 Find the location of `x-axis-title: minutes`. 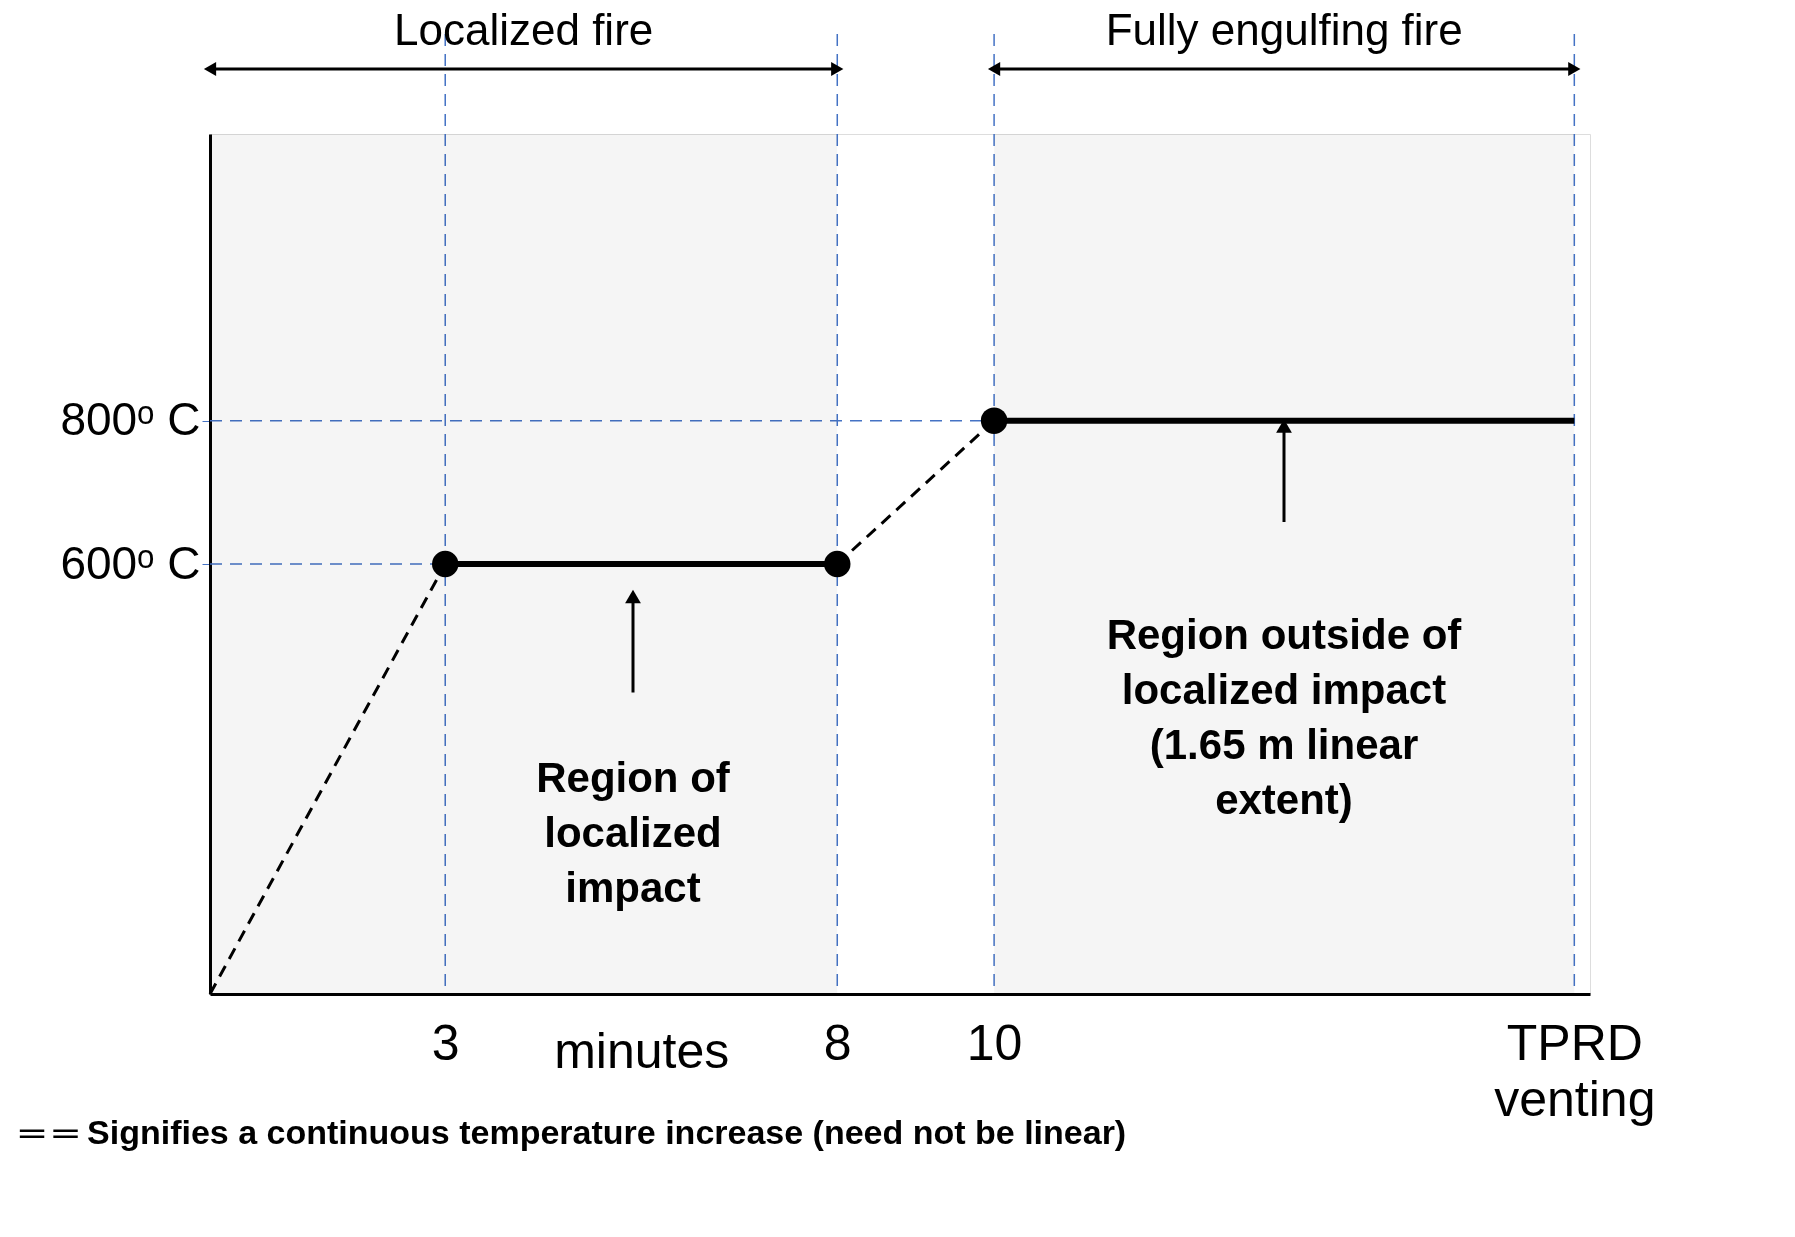

x-axis-title: minutes is located at coordinates (642, 1050).